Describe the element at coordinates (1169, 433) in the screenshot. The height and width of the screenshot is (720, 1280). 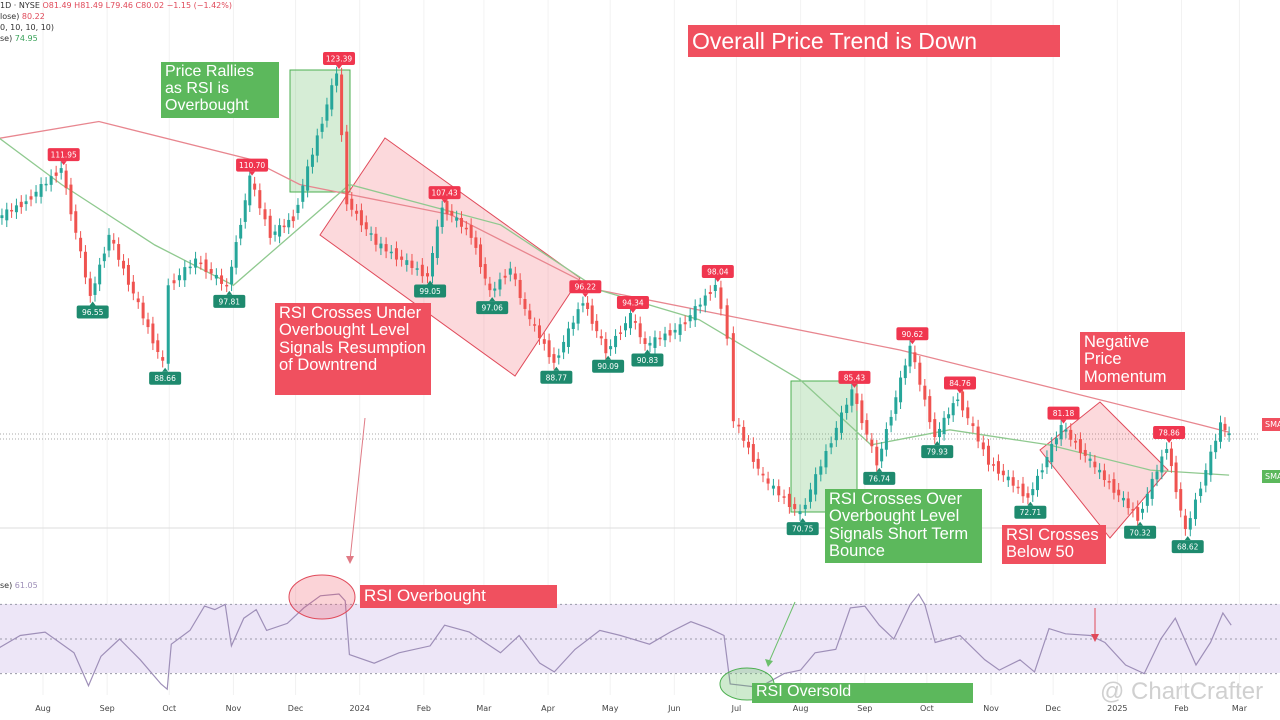
I see `pivot-label: 78.86` at that location.